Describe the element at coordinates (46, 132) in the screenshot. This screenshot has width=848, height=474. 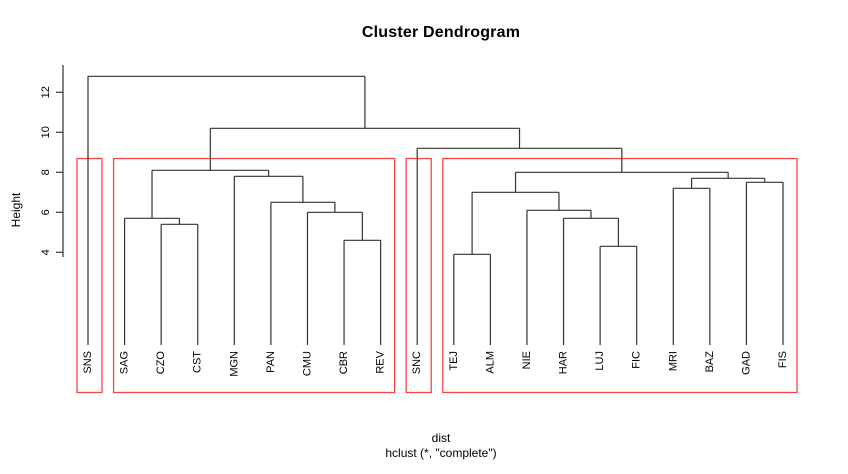
I see `y-tick-label: 10` at that location.